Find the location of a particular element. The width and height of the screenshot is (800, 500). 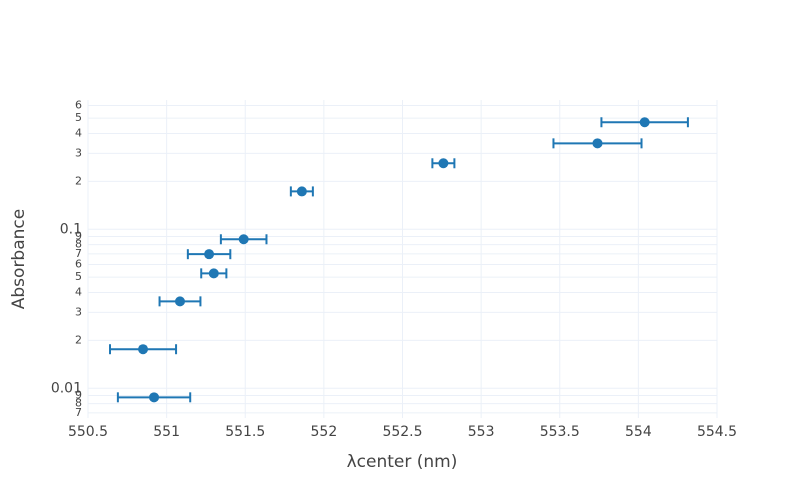

x-tick-label: 553 is located at coordinates (481, 432).